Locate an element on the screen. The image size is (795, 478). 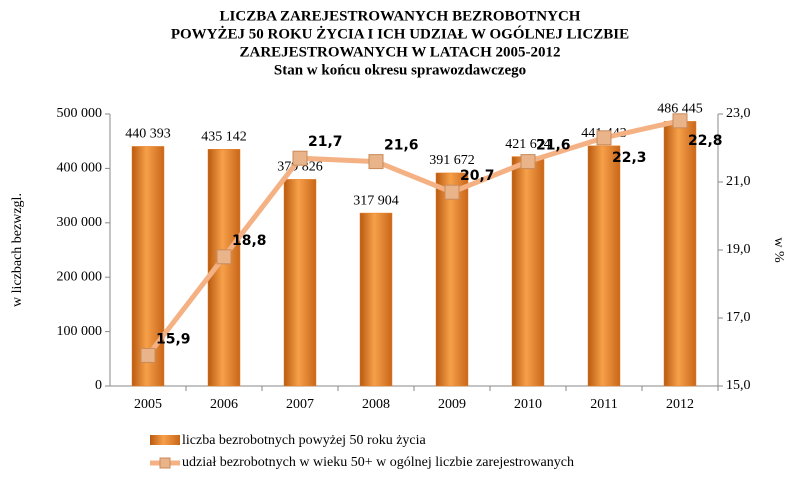
chart-title: ZAREJESTROWANYCH W LATACH 2005-2012 is located at coordinates (399, 52).